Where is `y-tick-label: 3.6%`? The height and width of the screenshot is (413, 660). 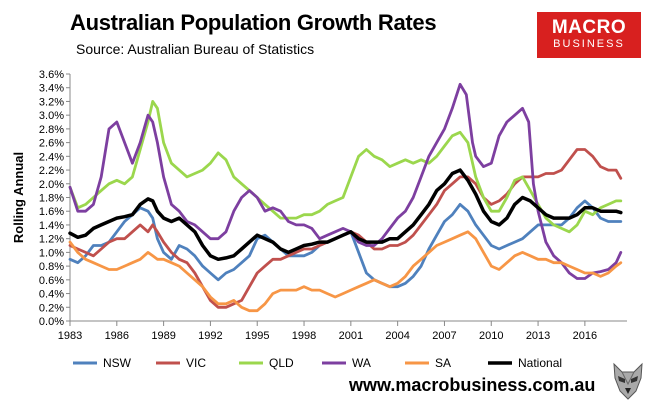 y-tick-label: 3.6% is located at coordinates (51, 75).